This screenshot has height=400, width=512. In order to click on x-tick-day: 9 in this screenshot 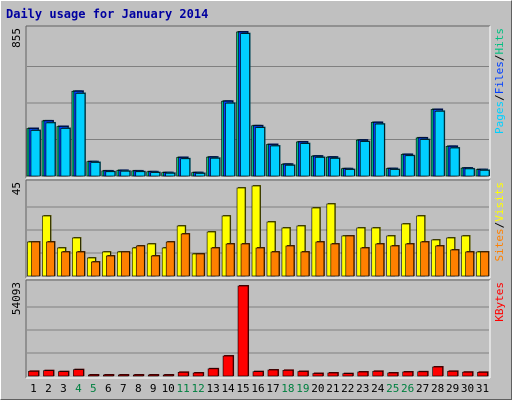, I will do `click(153, 388)`.